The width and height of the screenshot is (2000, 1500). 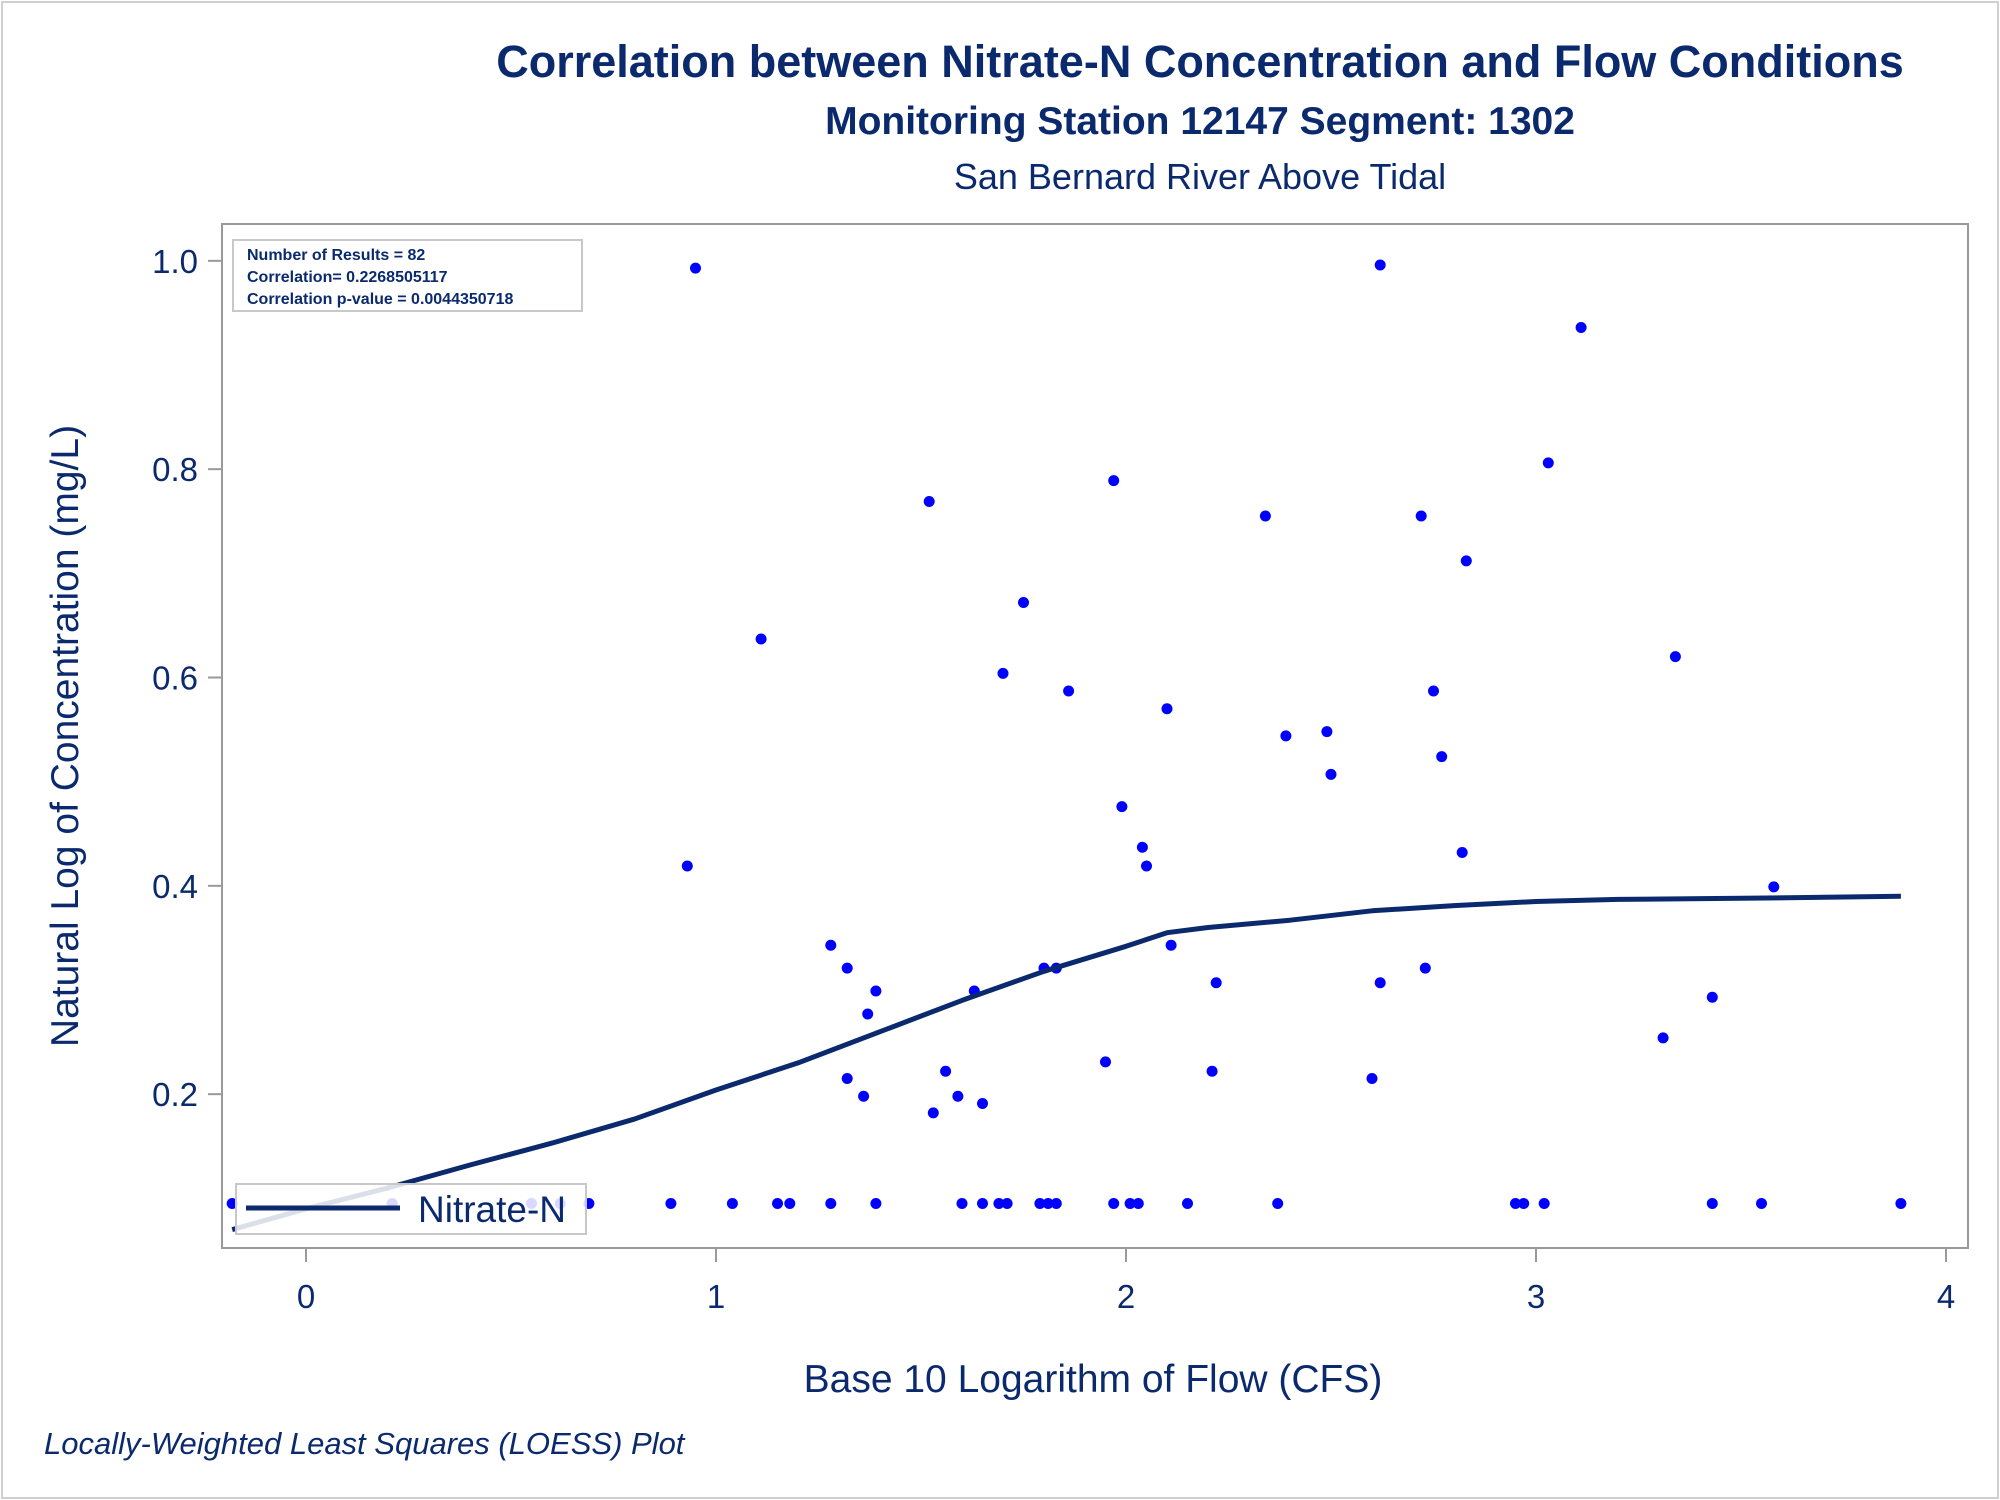 I want to click on y-tick-label: 0.2, so click(x=175, y=1094).